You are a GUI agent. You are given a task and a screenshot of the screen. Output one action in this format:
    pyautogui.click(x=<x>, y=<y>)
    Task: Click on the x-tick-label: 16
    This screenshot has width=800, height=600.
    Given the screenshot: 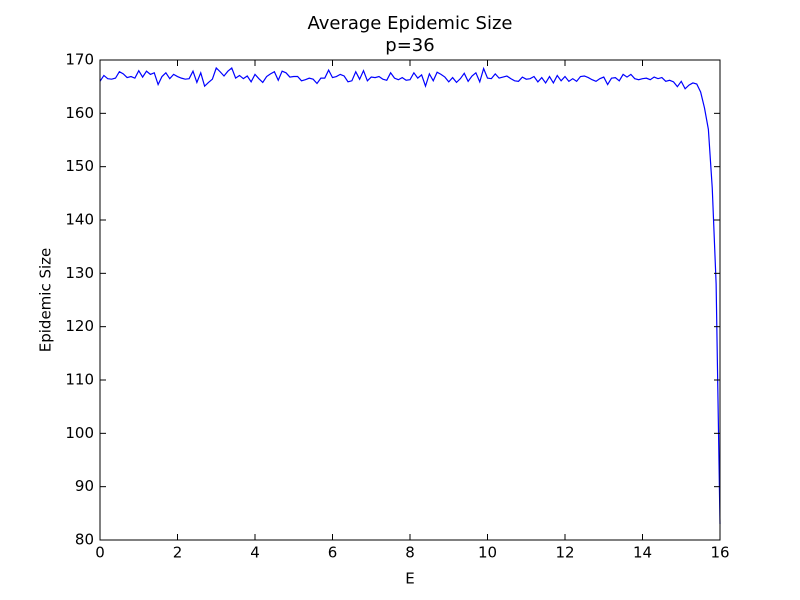 What is the action you would take?
    pyautogui.click(x=719, y=553)
    